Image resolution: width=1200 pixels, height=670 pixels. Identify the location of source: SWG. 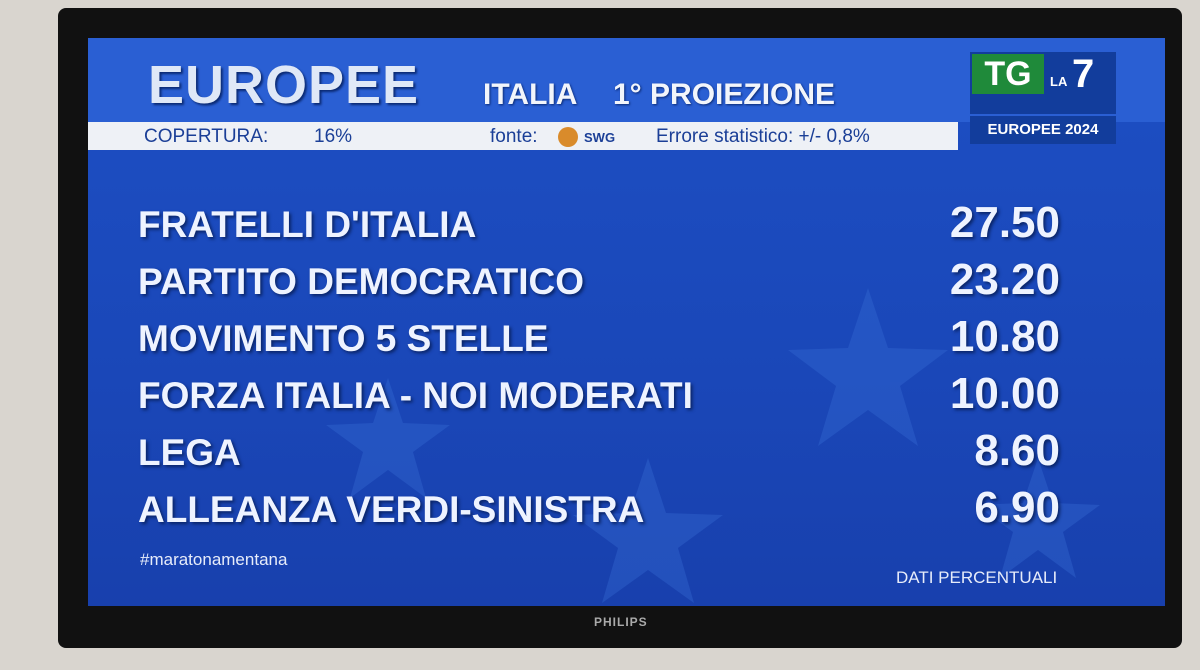
(600, 137).